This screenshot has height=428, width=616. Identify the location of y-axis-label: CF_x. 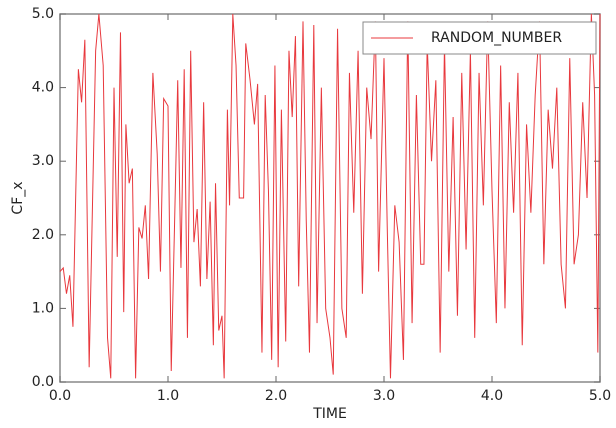
(18, 197).